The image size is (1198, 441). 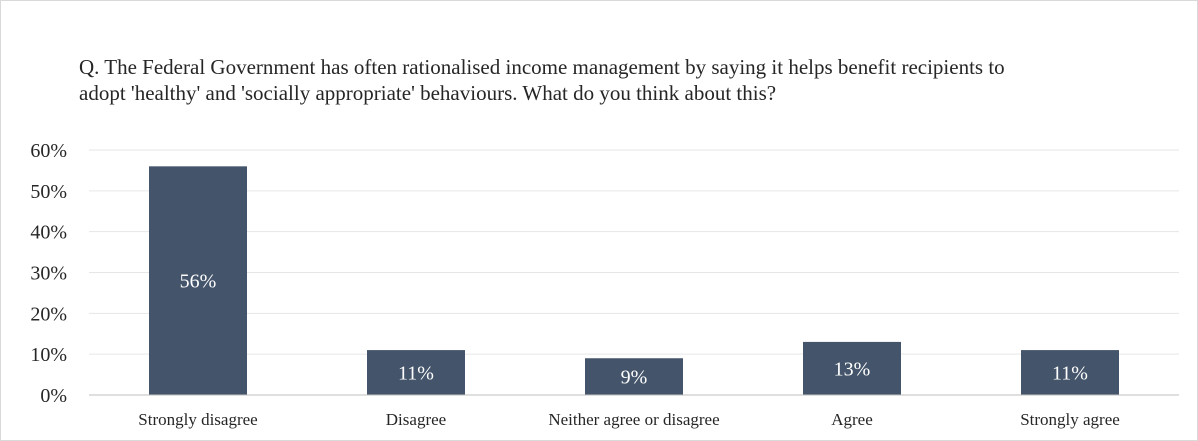 I want to click on y-tick-label: 60%, so click(x=48, y=151).